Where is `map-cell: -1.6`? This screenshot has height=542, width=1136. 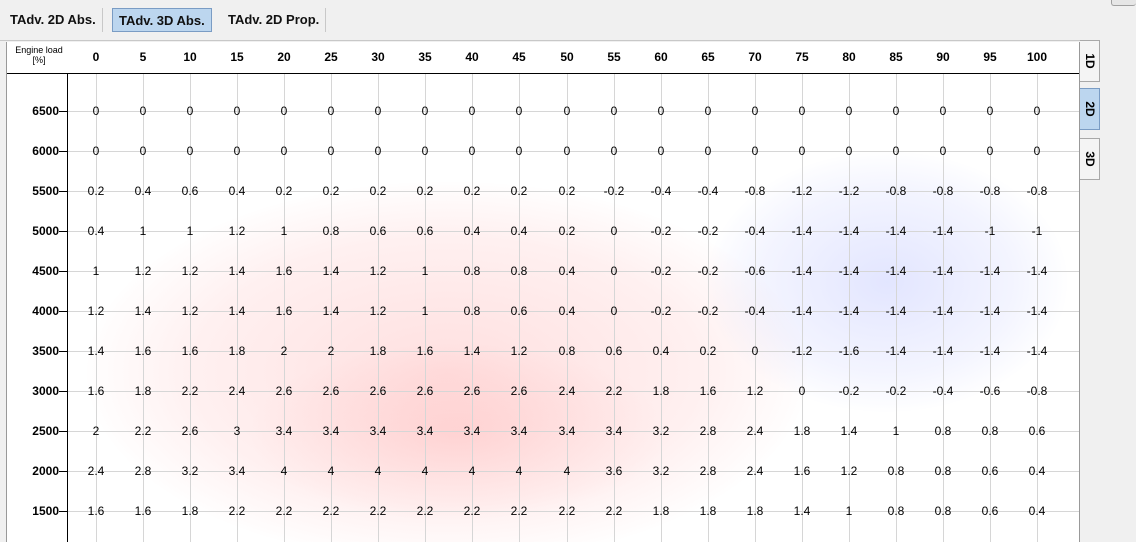
map-cell: -1.6 is located at coordinates (849, 351).